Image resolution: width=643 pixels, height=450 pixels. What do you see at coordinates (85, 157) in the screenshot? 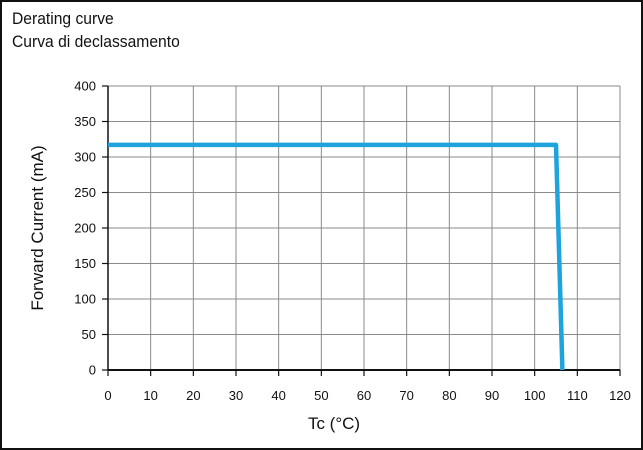
I see `y-tick-label: 300` at bounding box center [85, 157].